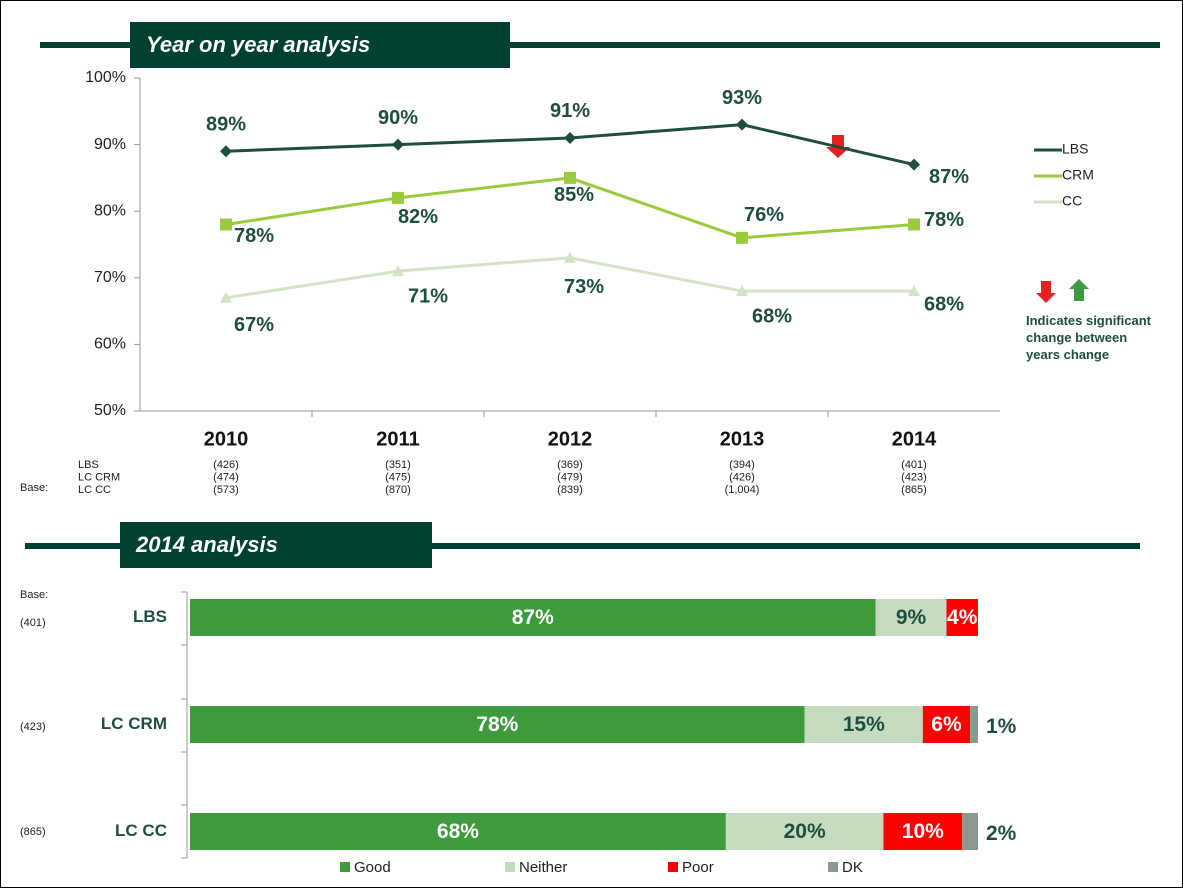 The width and height of the screenshot is (1183, 888). Describe the element at coordinates (914, 439) in the screenshot. I see `x-tick-label: 2014` at that location.